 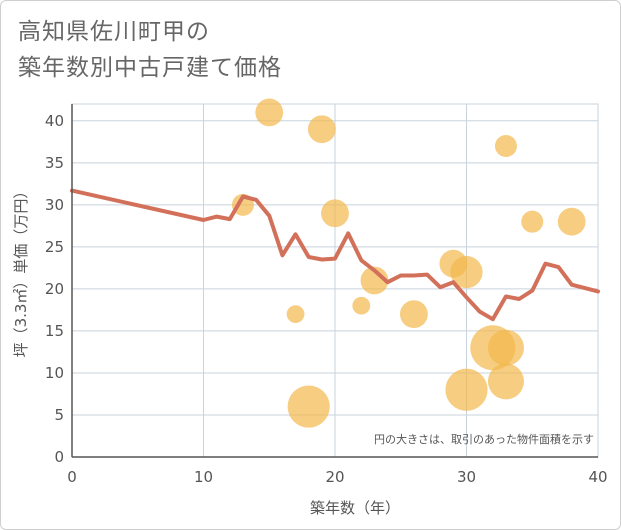 What do you see at coordinates (54, 331) in the screenshot?
I see `y-tick-label: 15` at bounding box center [54, 331].